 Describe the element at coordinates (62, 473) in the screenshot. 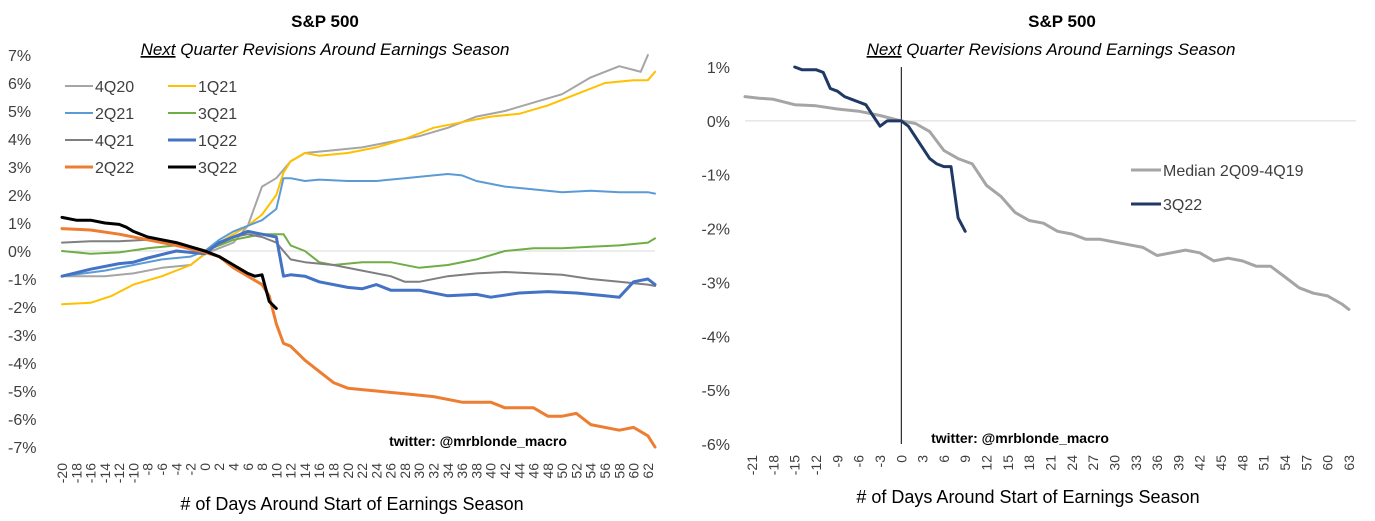

I see `left-x-tick-label: -20` at that location.